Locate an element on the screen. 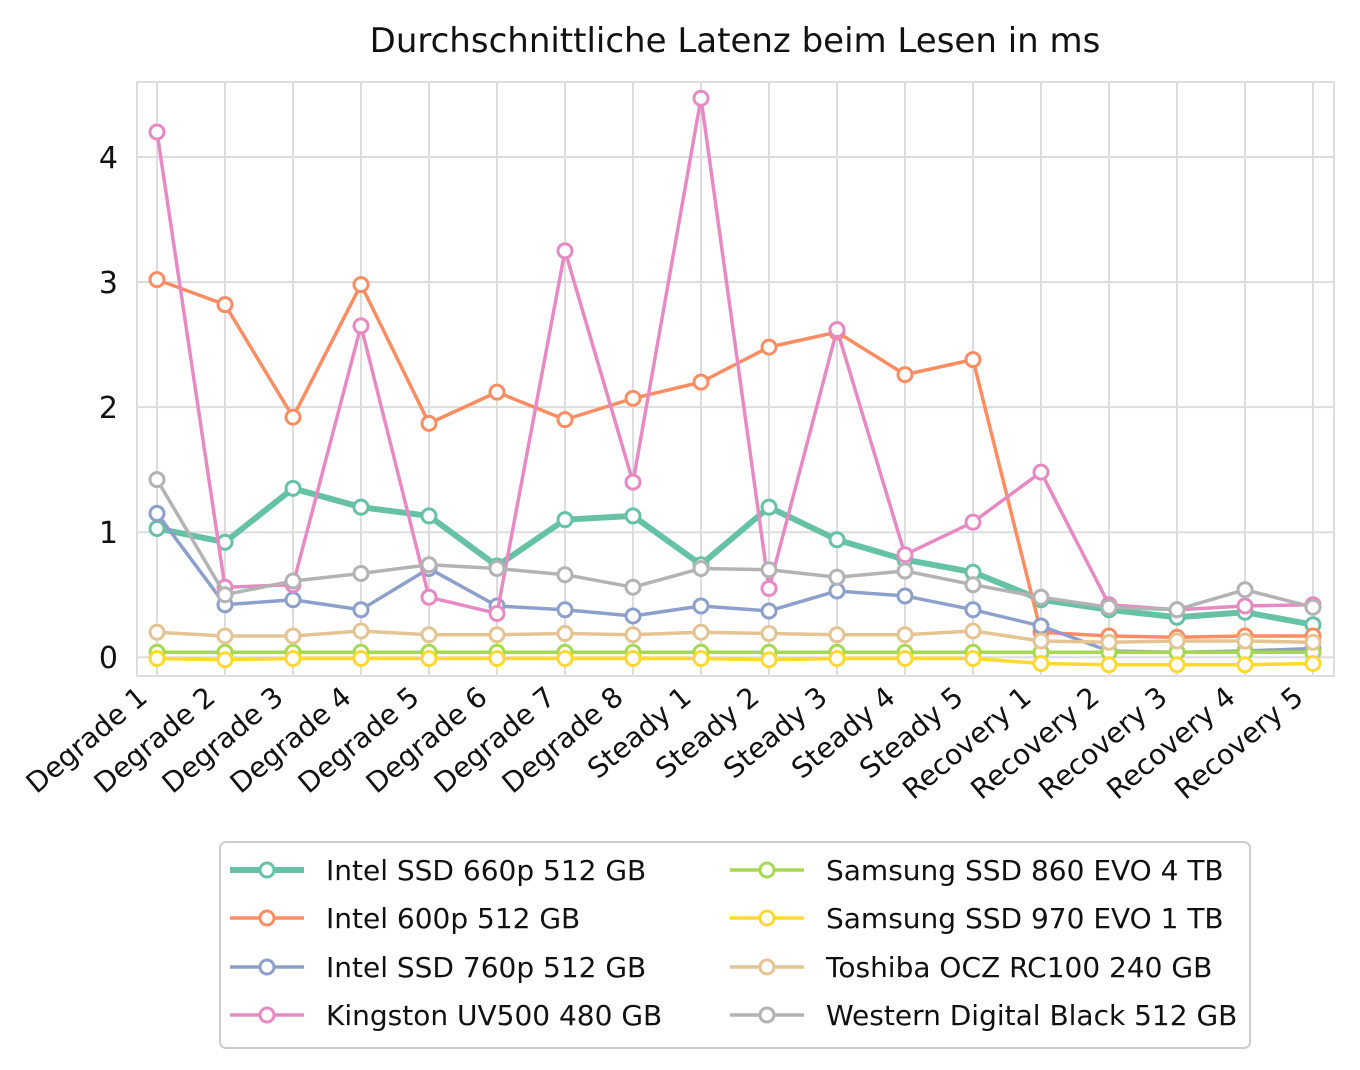 This screenshot has height=1070, width=1360. y-tick-label: 0 is located at coordinates (108, 658).